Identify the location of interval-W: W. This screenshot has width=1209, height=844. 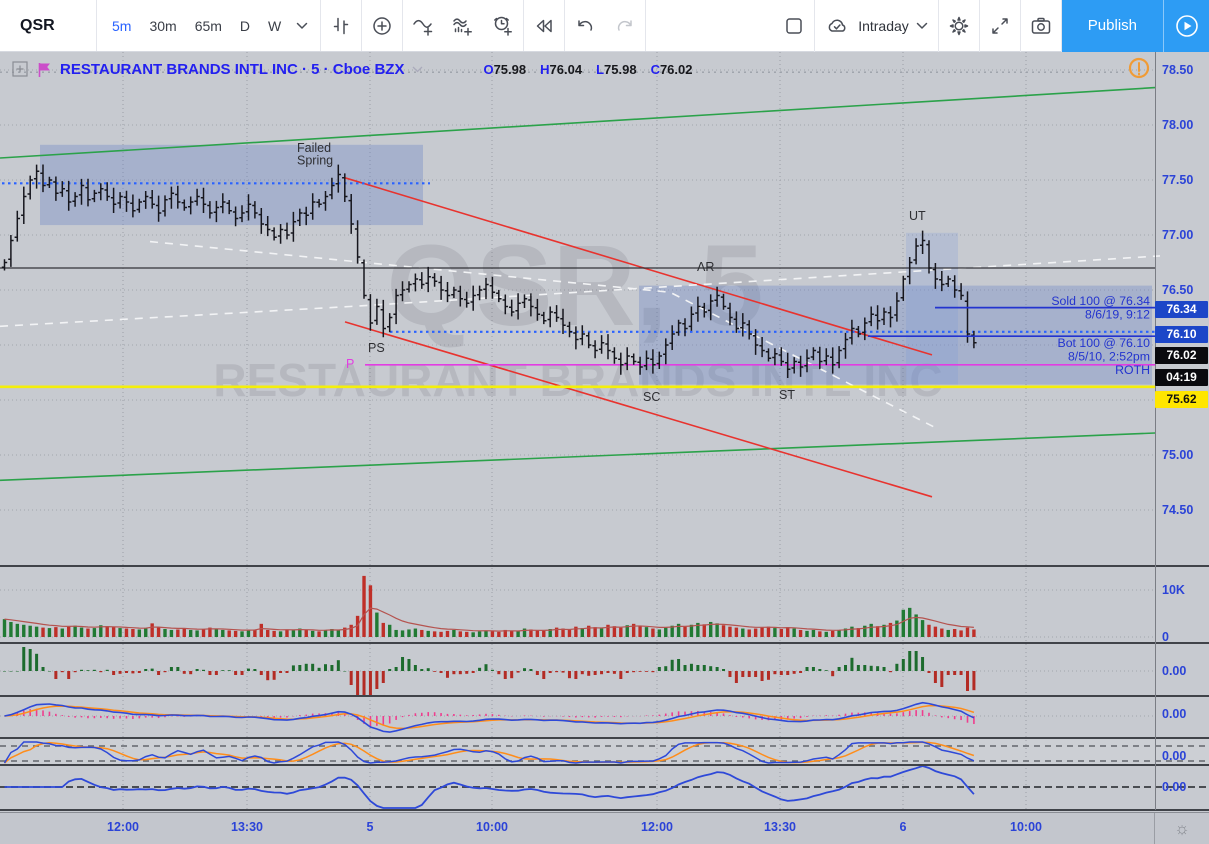
(275, 25).